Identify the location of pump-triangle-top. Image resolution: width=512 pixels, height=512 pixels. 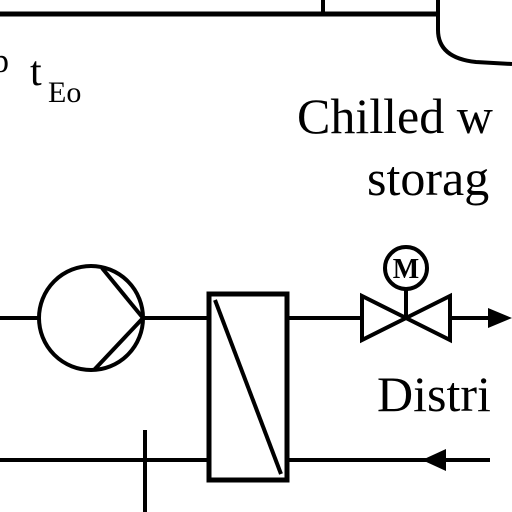
(122, 293).